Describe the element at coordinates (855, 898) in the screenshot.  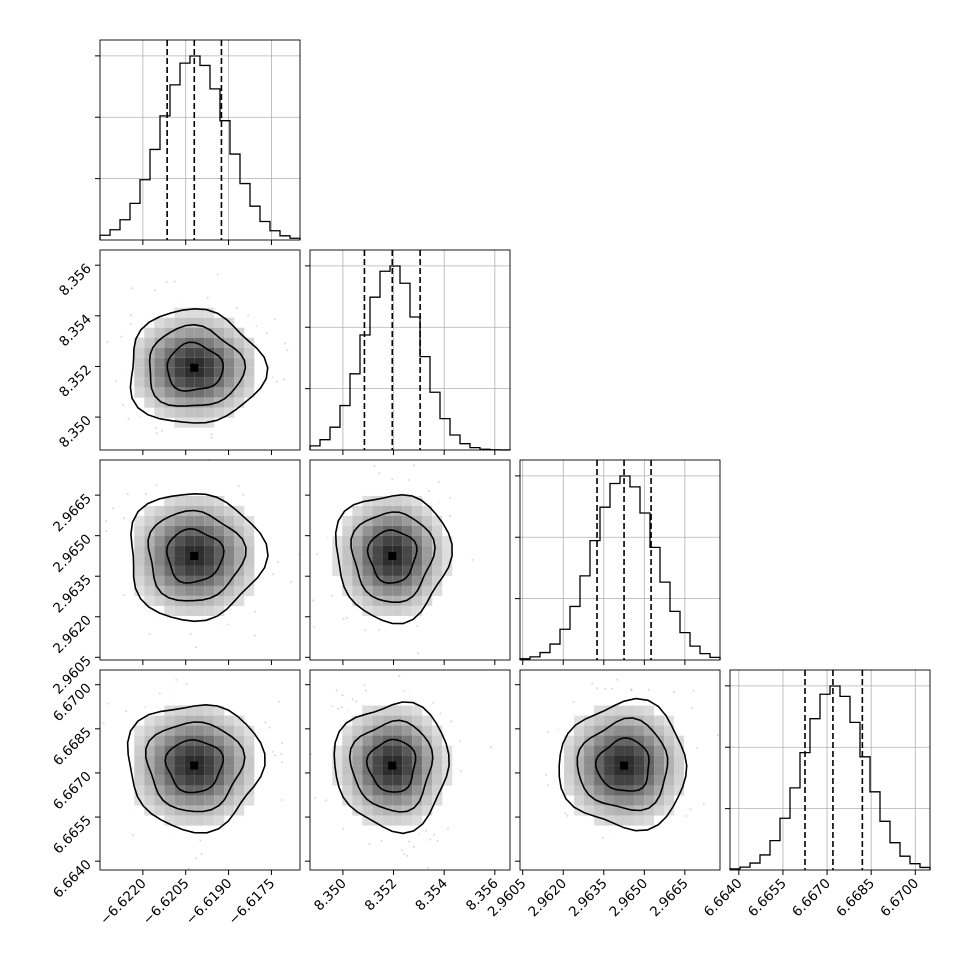
I see `x-tick-label: 6.6685` at that location.